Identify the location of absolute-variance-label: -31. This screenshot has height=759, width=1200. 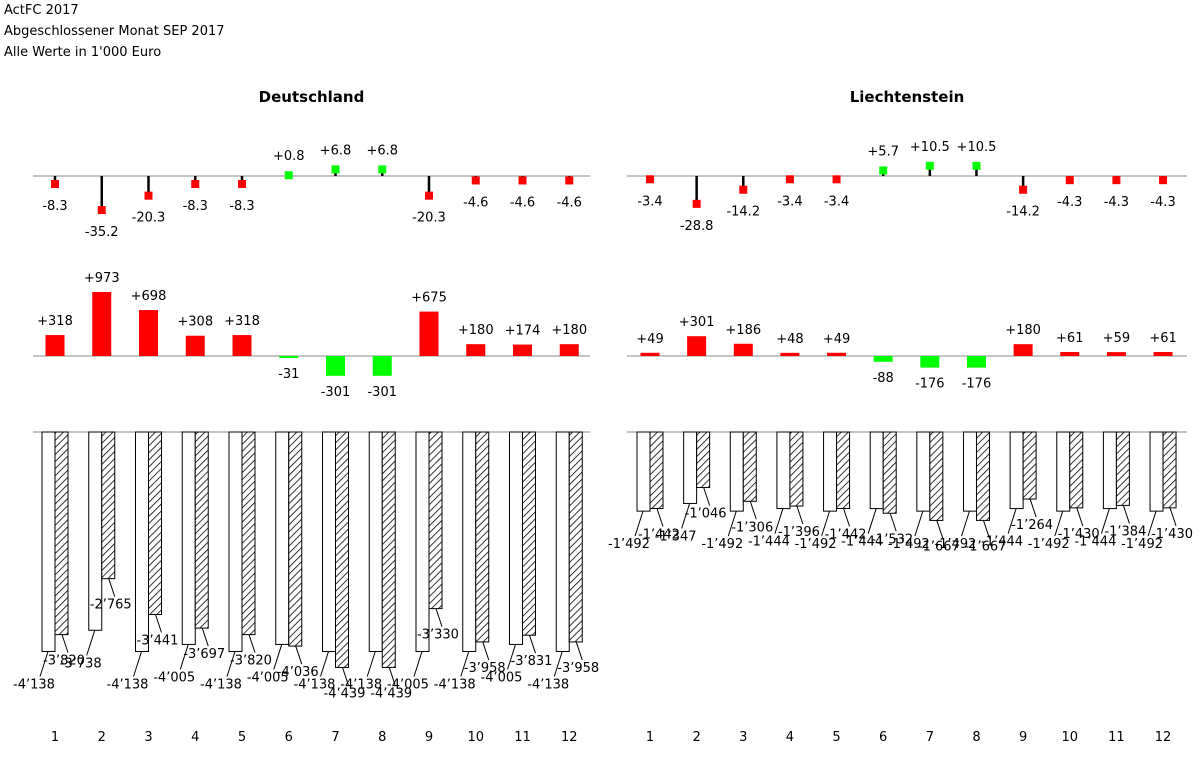
(288, 374).